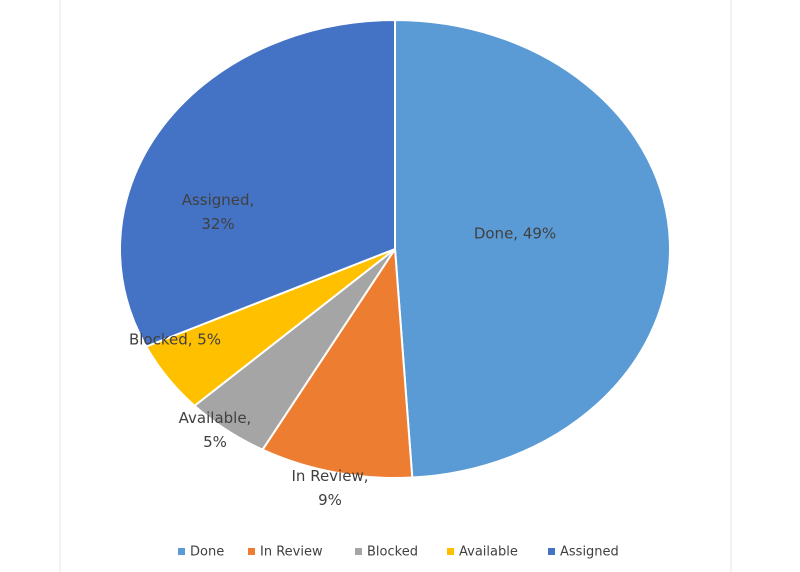 This screenshot has width=800, height=572. I want to click on data-label: Blocked, 5%, so click(175, 340).